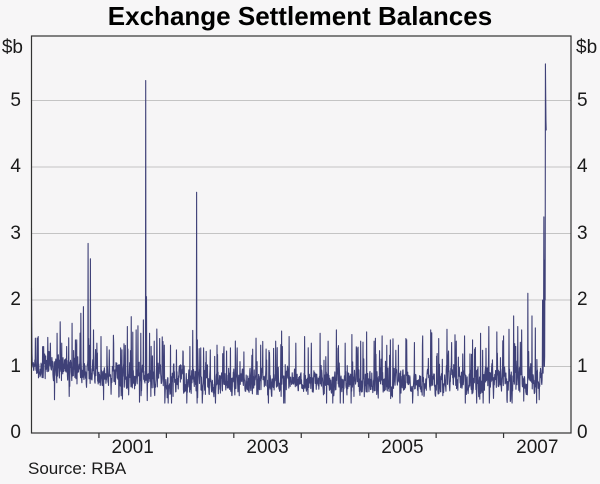 This screenshot has height=484, width=600. Describe the element at coordinates (267, 447) in the screenshot. I see `x-tick-label: 2003` at that location.